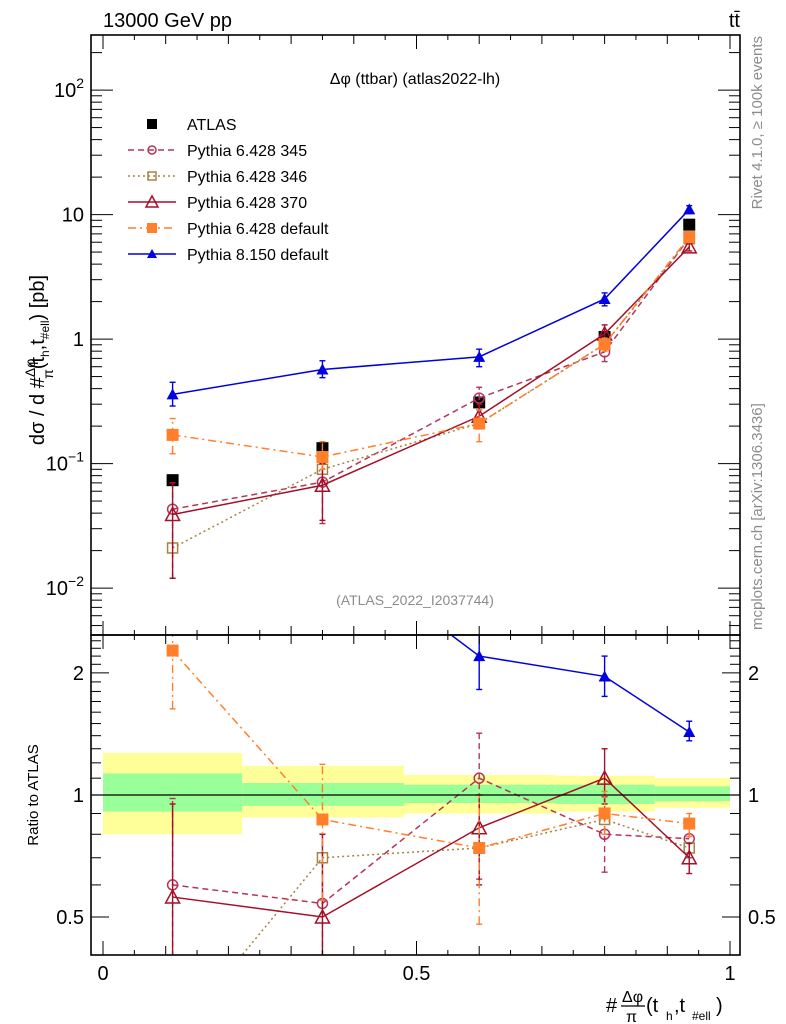  I want to click on legend-label: Pythia 6.428 345, so click(247, 151).